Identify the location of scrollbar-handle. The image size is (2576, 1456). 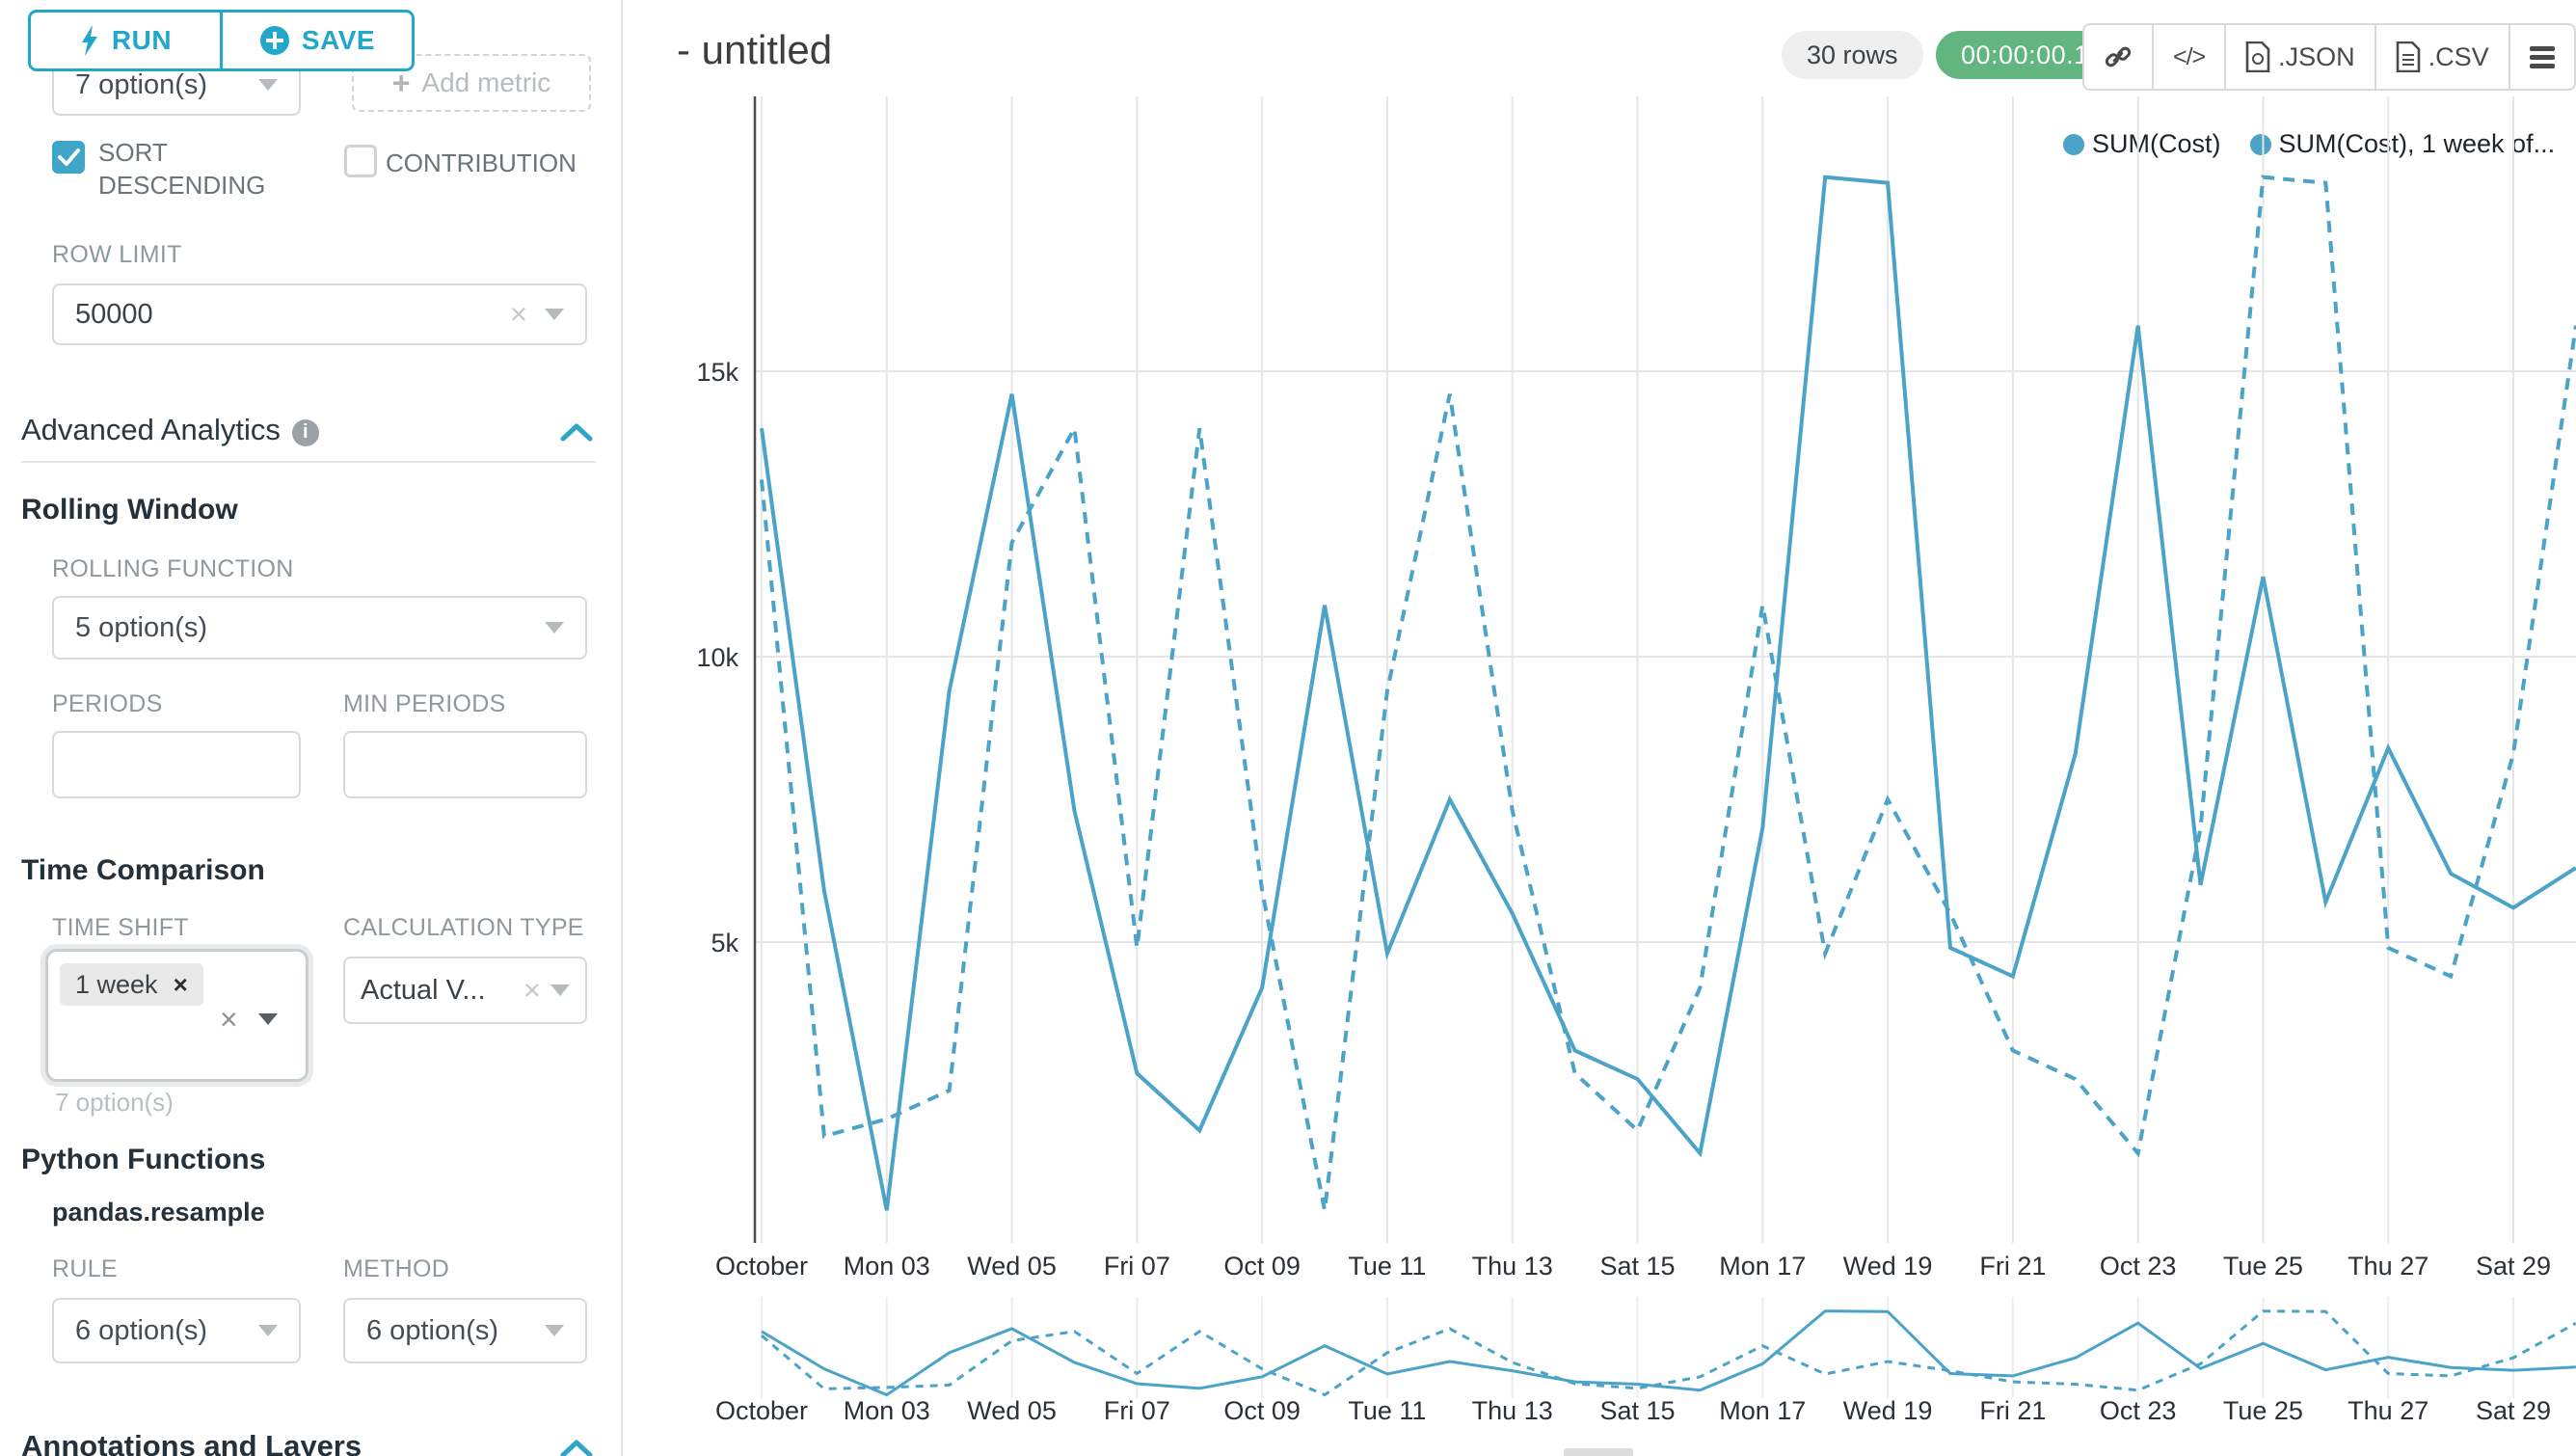
(1599, 1452).